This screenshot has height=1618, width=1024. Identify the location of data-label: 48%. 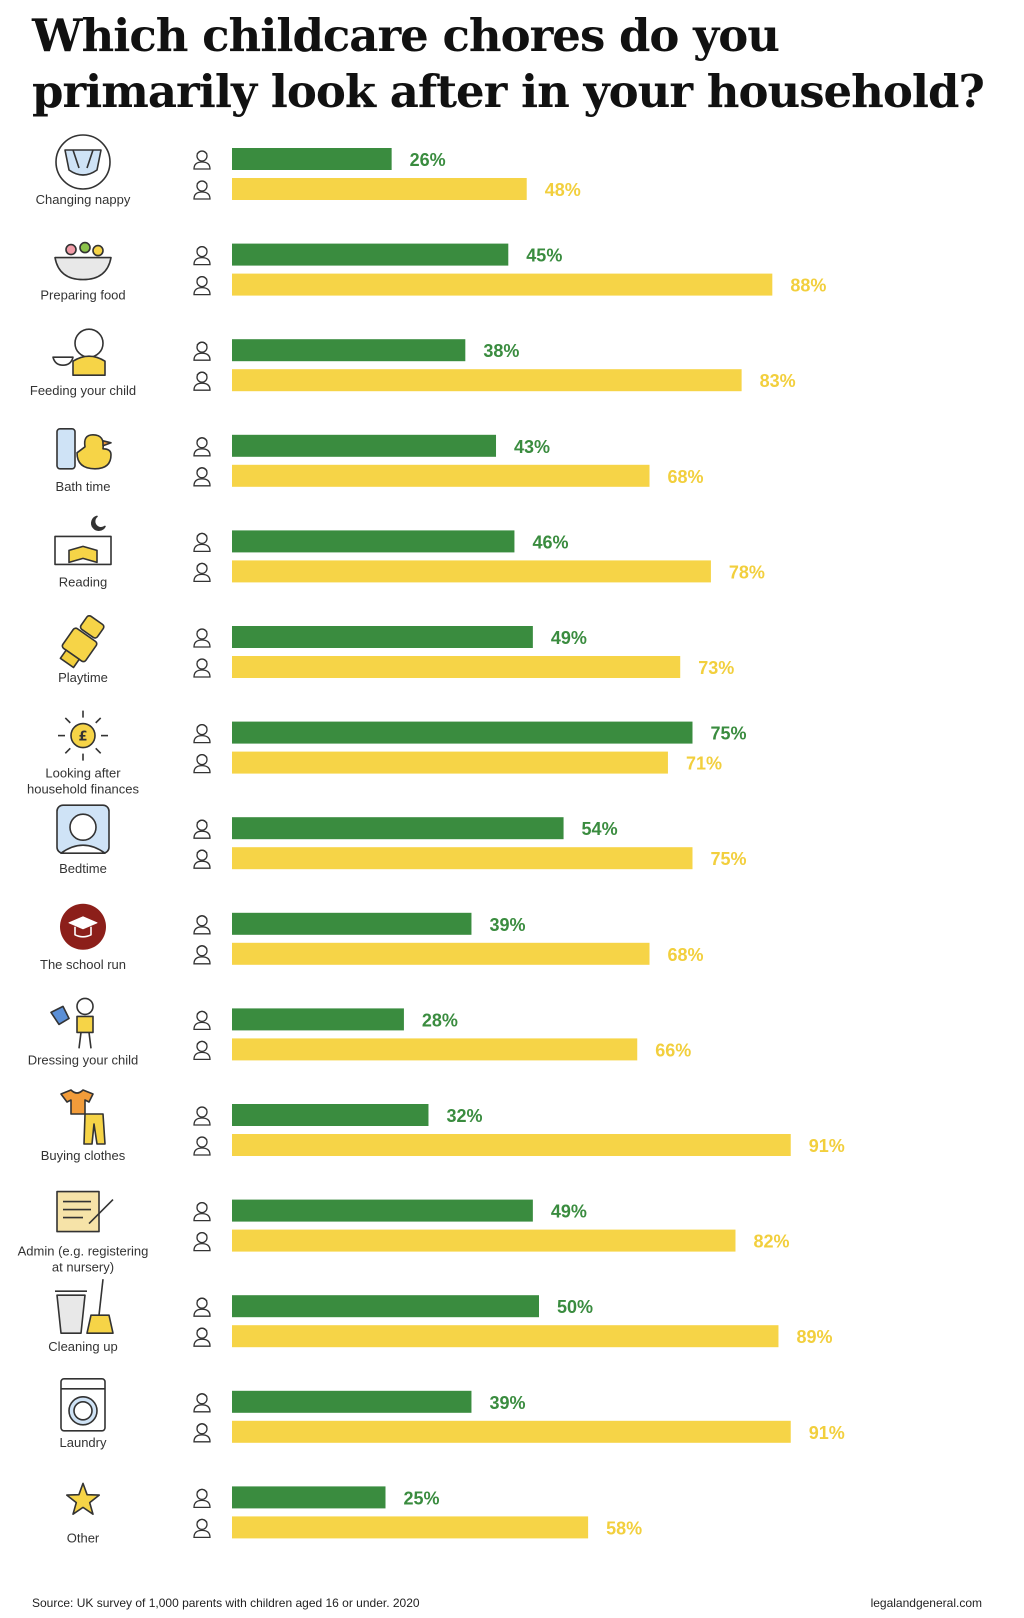
(563, 190).